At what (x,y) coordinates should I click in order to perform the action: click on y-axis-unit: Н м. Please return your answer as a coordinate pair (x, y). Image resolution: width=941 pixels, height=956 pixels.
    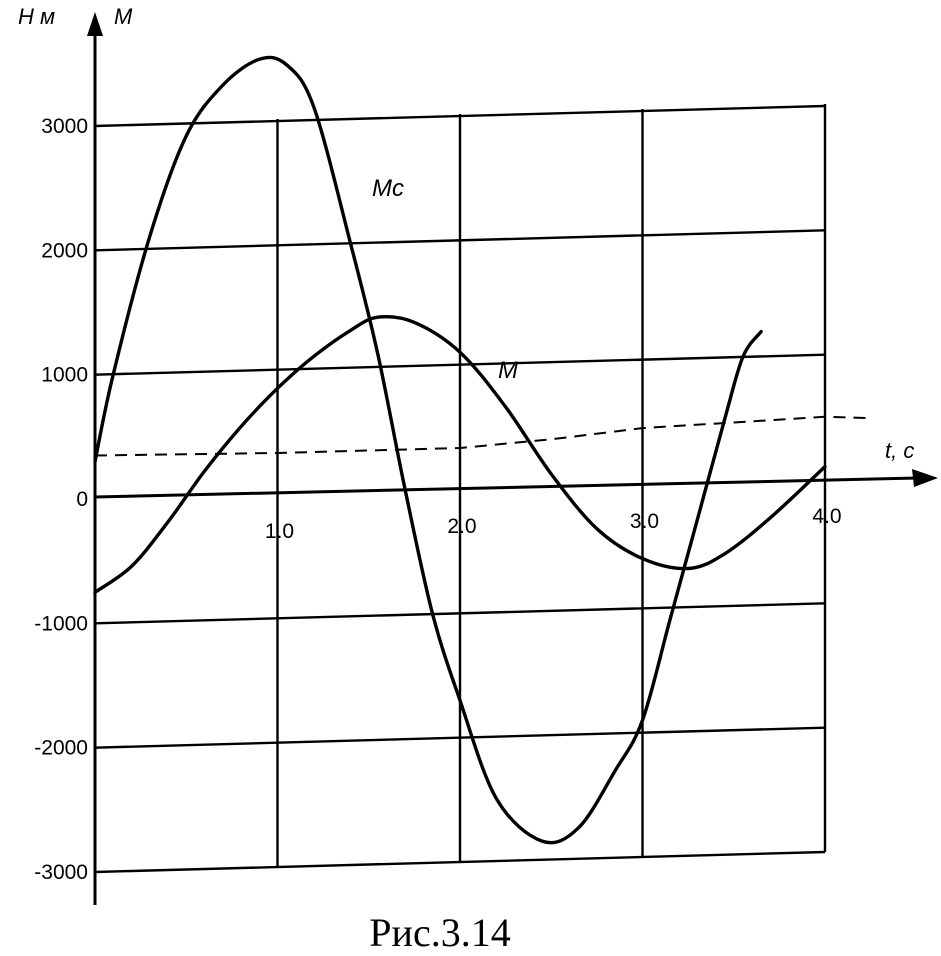
    Looking at the image, I should click on (36, 16).